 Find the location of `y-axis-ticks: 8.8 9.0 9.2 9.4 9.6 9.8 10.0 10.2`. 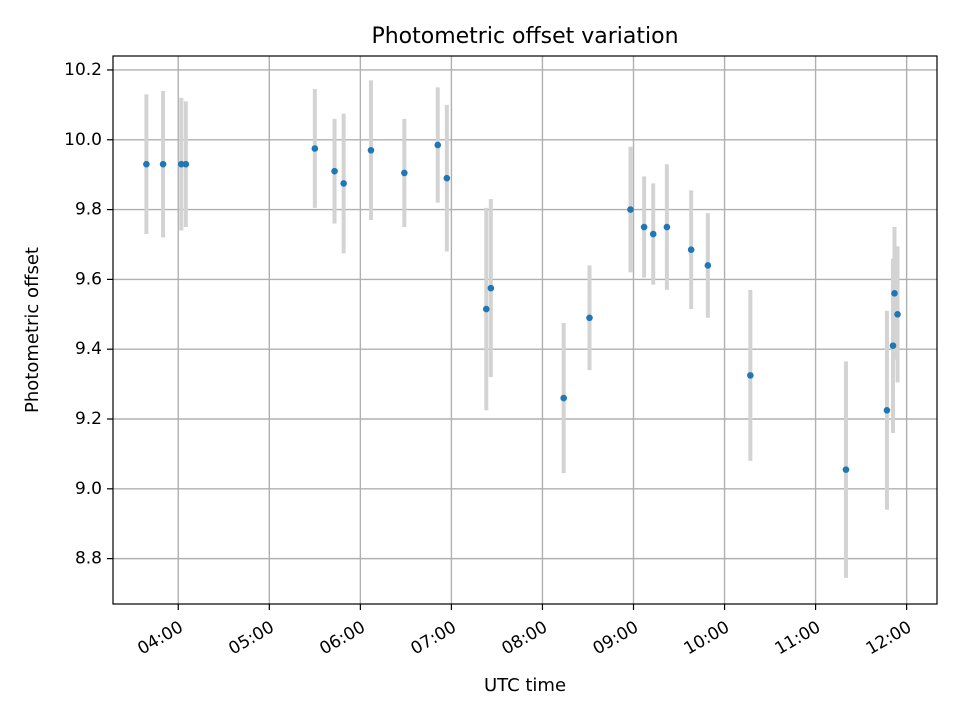

y-axis-ticks: 8.8 9.0 9.2 9.4 9.6 9.8 10.0 10.2 is located at coordinates (88, 314).